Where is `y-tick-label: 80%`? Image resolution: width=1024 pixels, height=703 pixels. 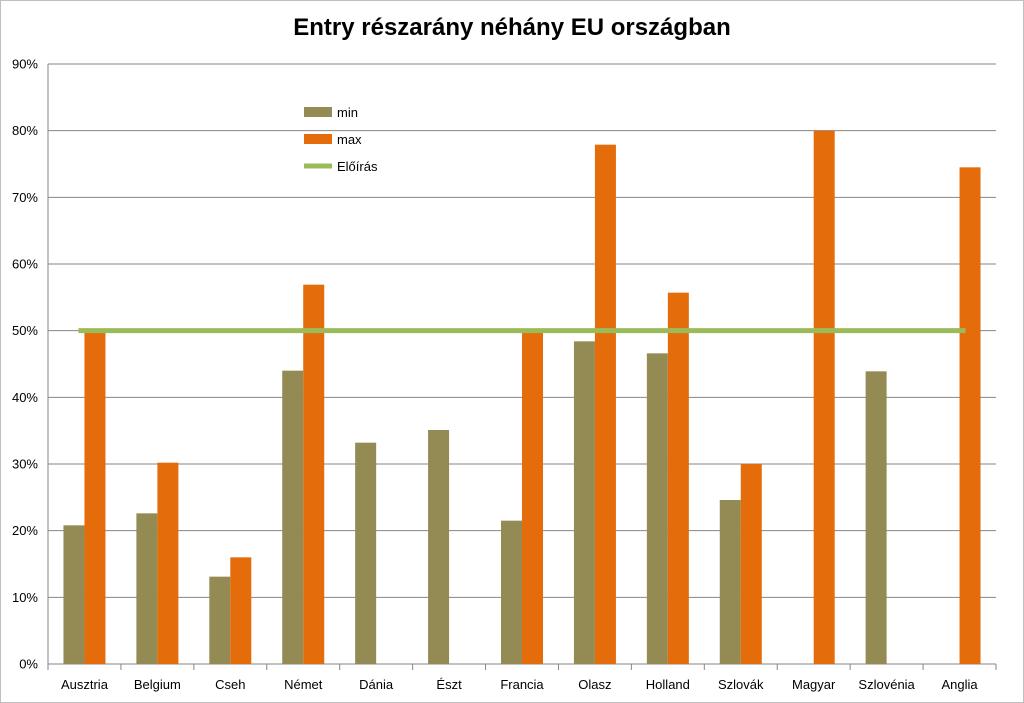 y-tick-label: 80% is located at coordinates (25, 130).